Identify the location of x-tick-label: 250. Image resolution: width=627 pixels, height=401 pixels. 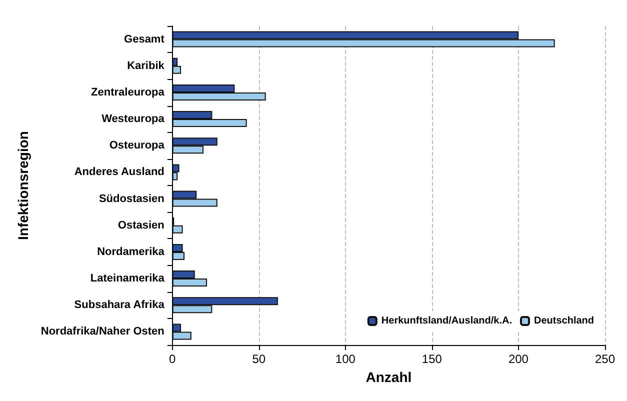
(605, 359).